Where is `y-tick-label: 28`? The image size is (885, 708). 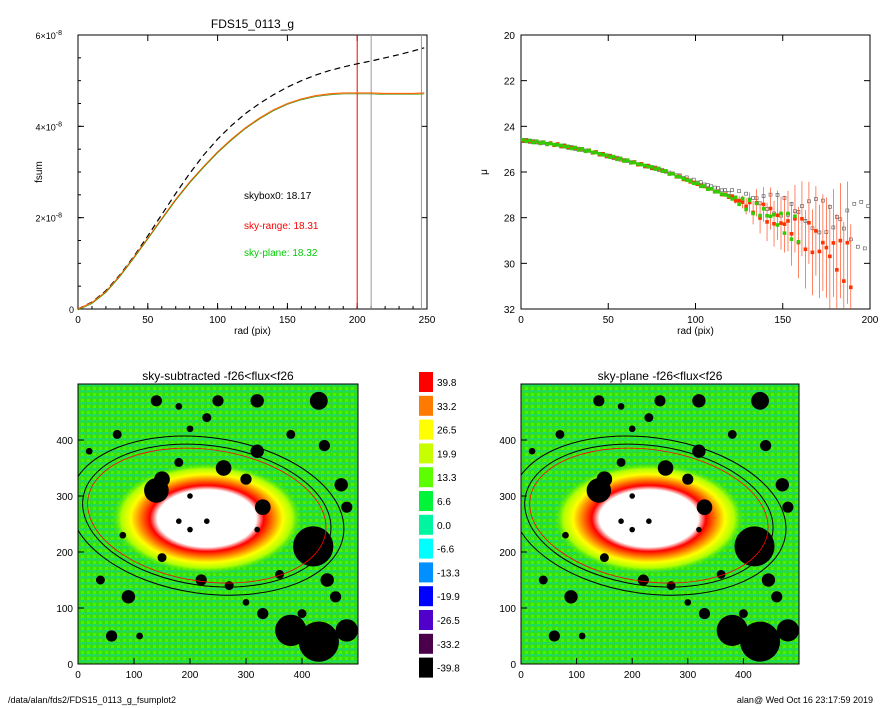
y-tick-label: 28 is located at coordinates (510, 219).